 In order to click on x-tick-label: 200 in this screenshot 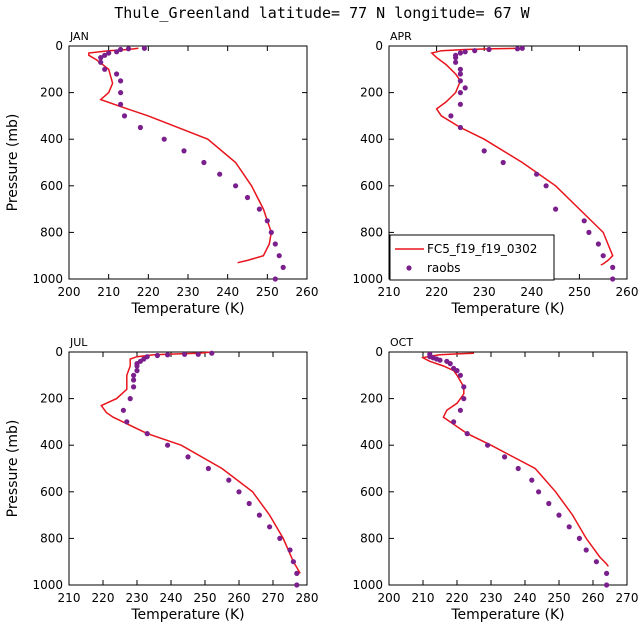, I will do `click(69, 292)`.